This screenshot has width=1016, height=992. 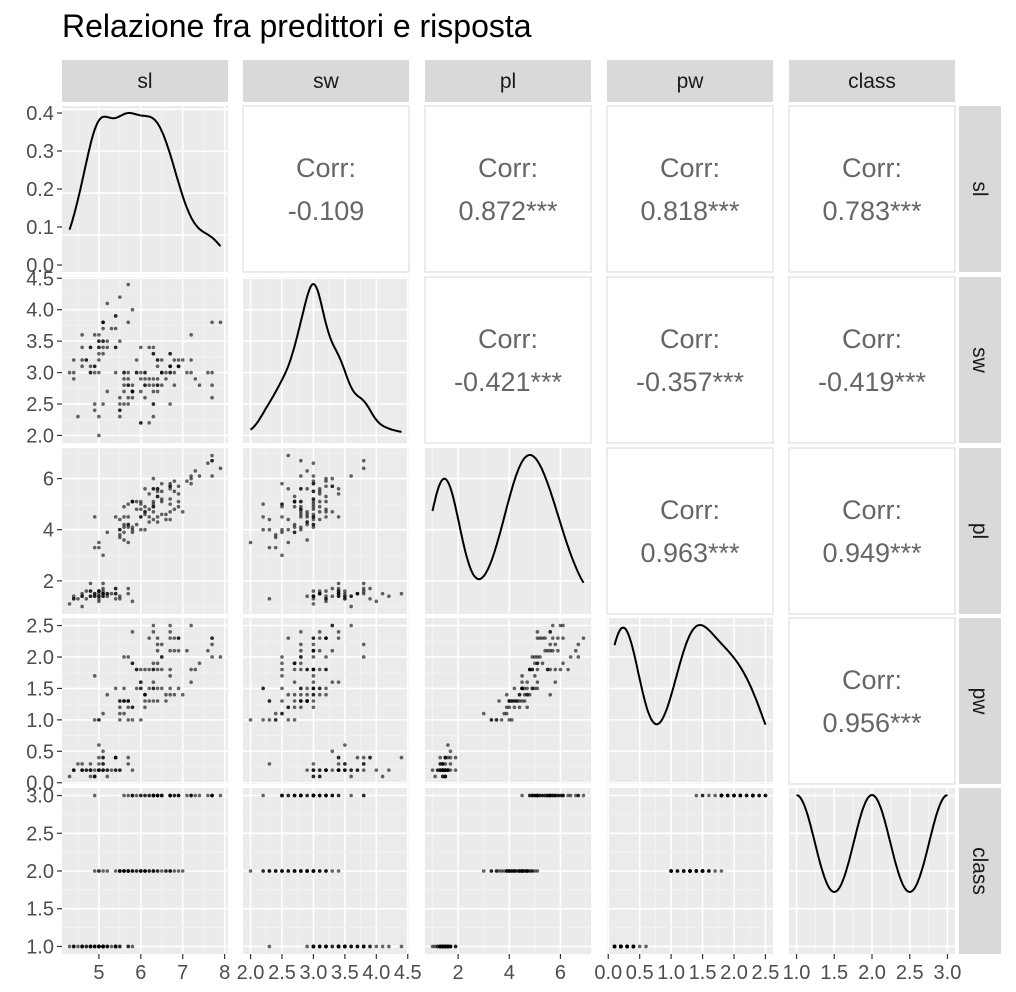 I want to click on y-tick-label-class: 1.0, so click(x=40, y=947).